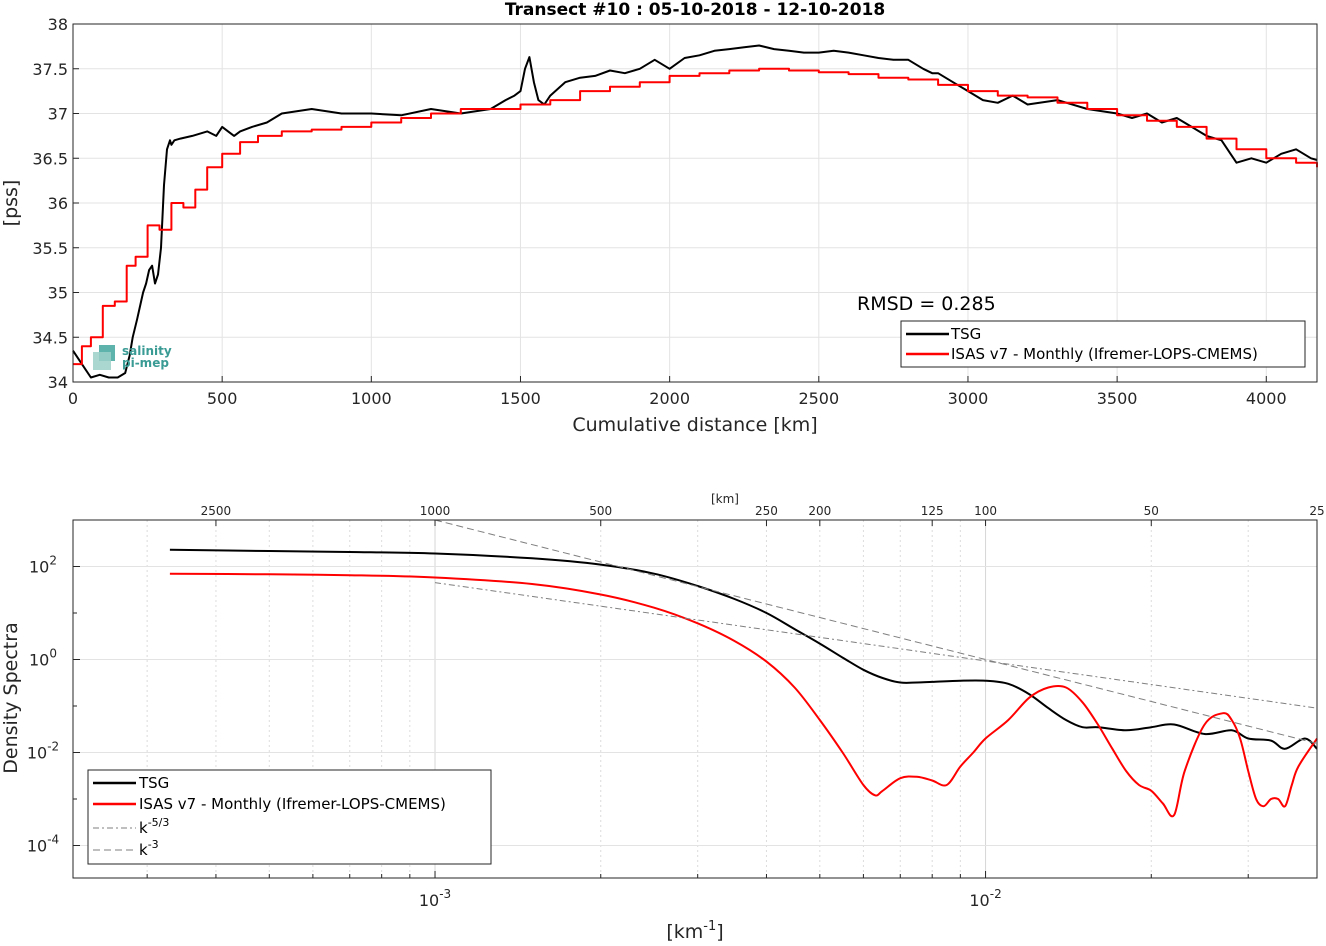 The width and height of the screenshot is (1326, 946). Describe the element at coordinates (520, 398) in the screenshot. I see `x-tick-label: 1500` at that location.